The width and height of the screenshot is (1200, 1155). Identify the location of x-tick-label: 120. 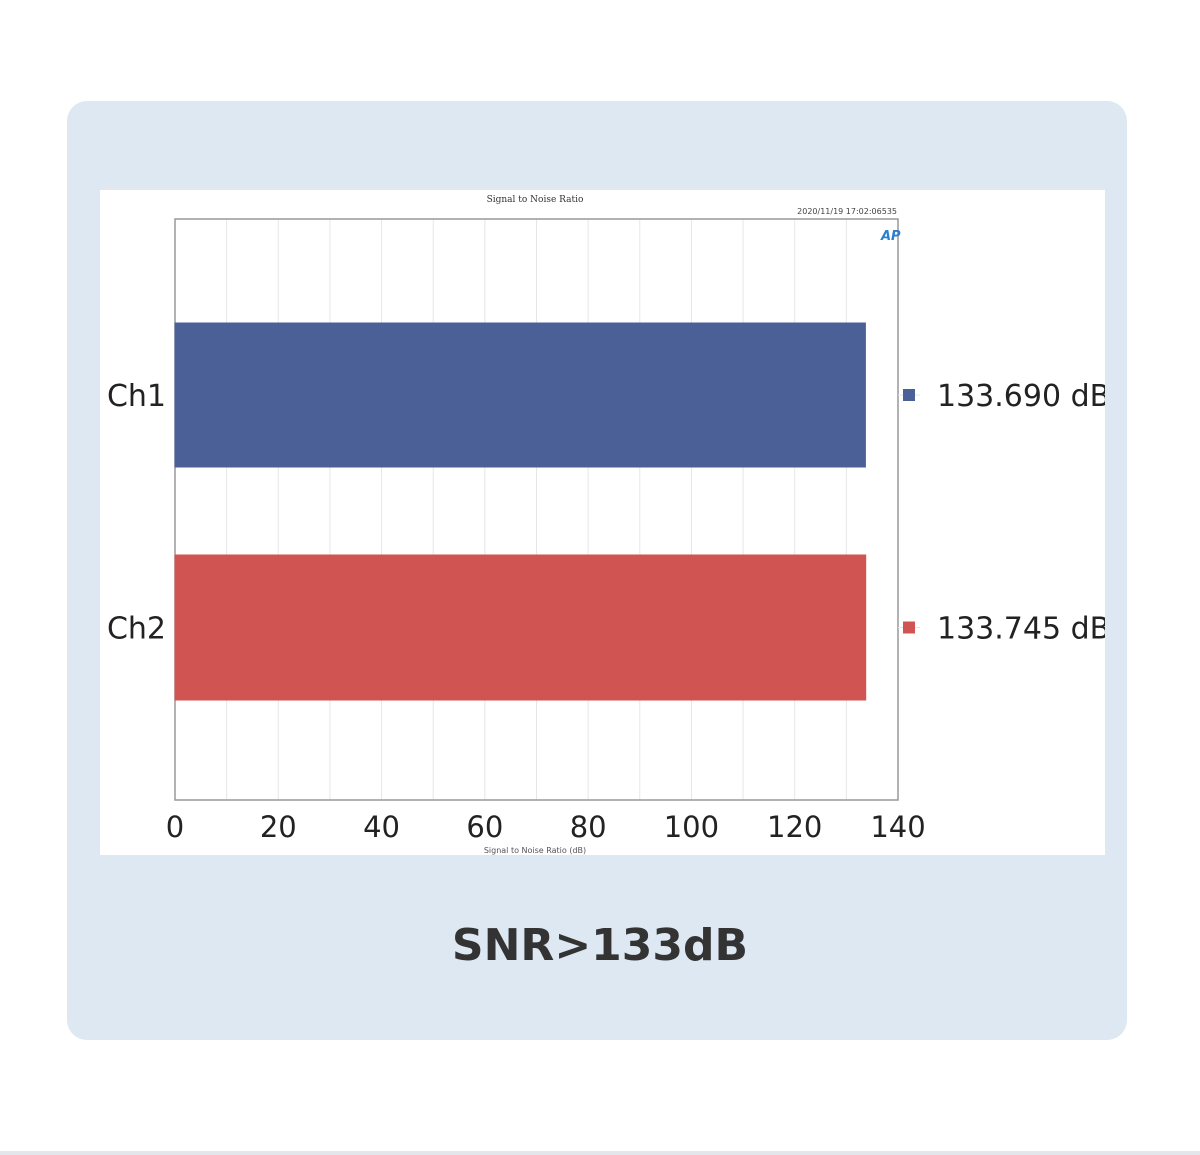
(794, 827).